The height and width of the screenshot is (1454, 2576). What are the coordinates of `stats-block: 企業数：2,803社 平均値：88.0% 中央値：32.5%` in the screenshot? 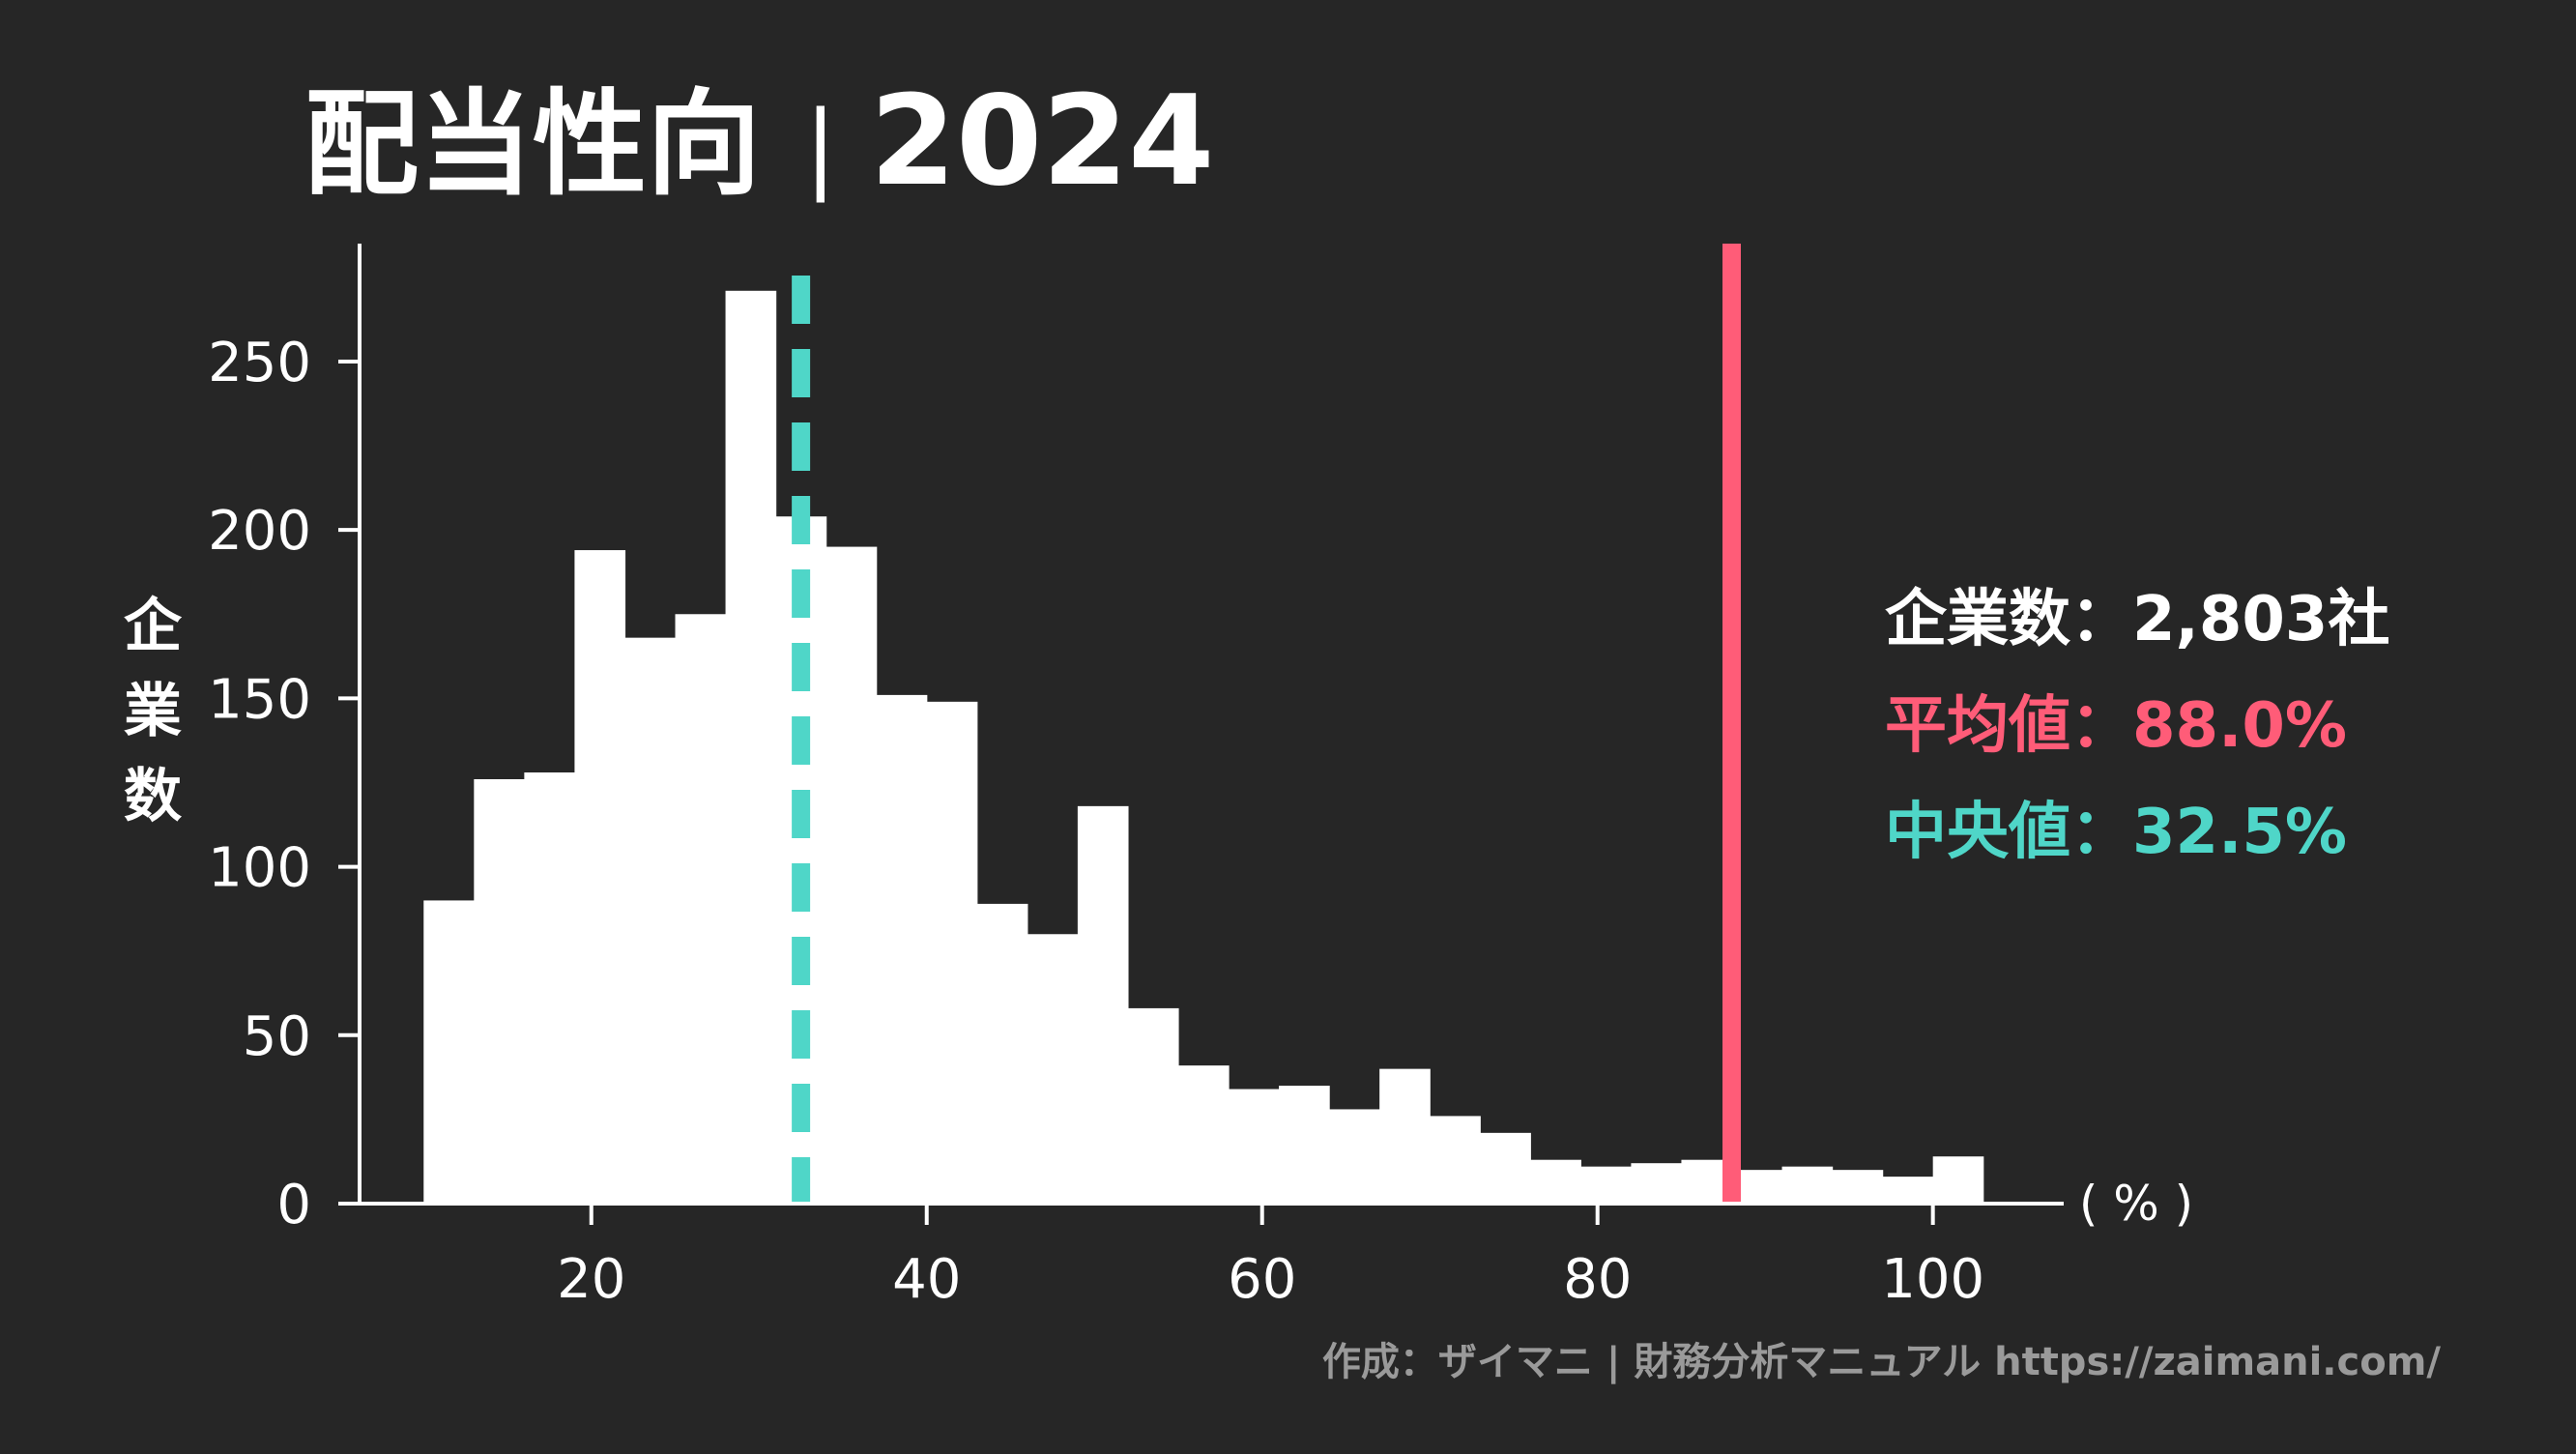 It's located at (2137, 726).